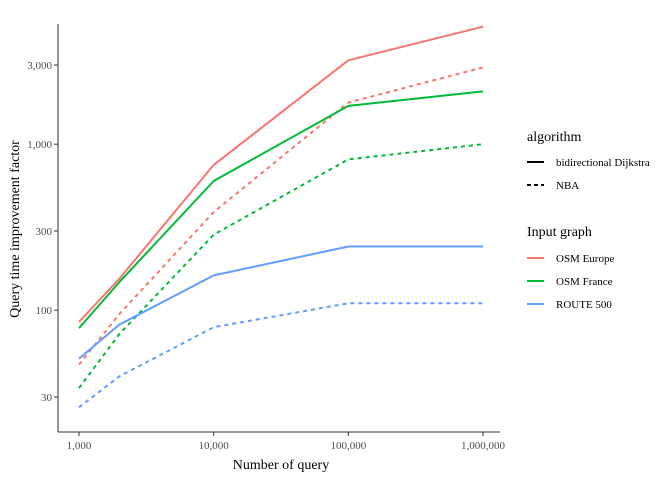 This screenshot has height=480, width=672. I want to click on x-tick-label: 10,000, so click(214, 446).